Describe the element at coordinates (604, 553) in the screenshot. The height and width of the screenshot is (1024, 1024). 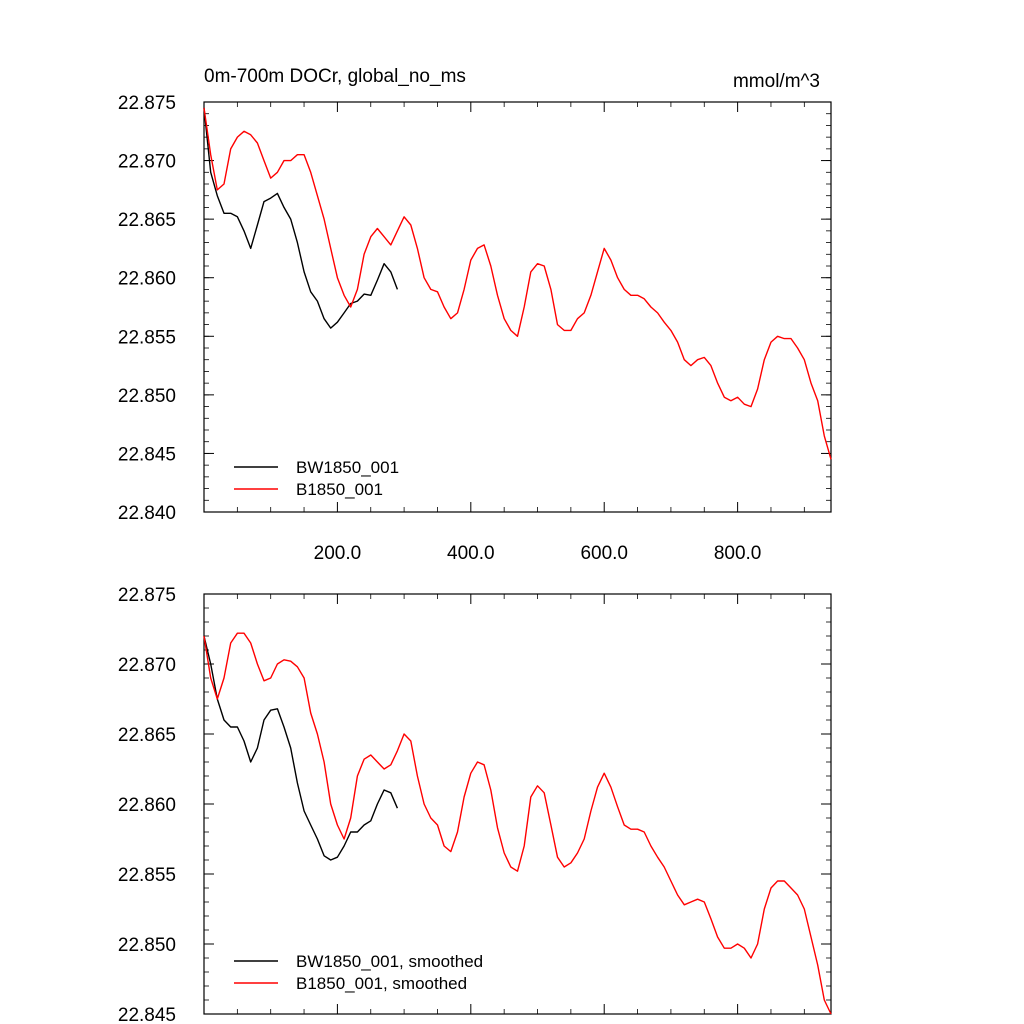
I see `x-tick-label: 600.0` at that location.